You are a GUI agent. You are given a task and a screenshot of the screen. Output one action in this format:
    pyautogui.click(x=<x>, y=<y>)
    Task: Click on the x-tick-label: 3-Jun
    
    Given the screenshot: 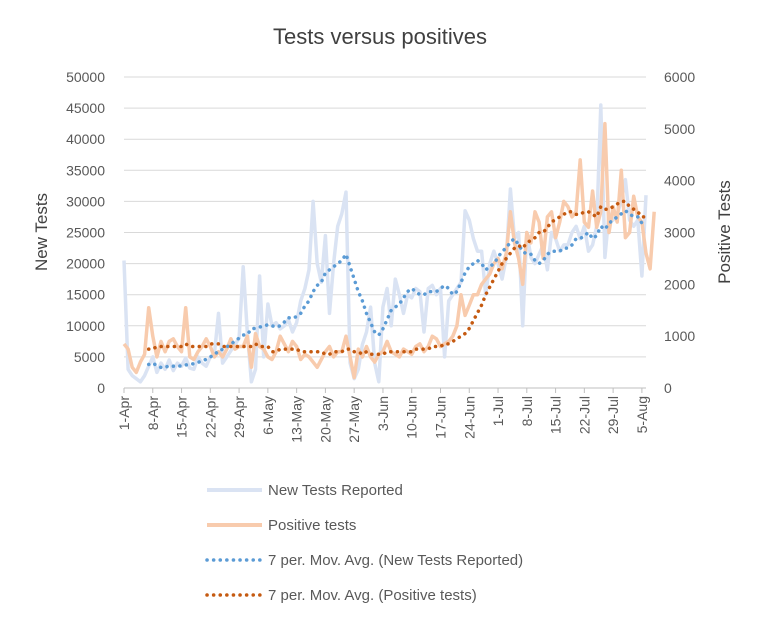 What is the action you would take?
    pyautogui.click(x=383, y=413)
    